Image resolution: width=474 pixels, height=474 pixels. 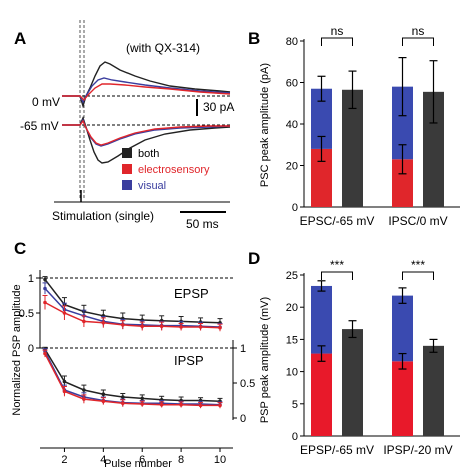 What do you see at coordinates (254, 258) in the screenshot?
I see `panel-letter-d: D` at bounding box center [254, 258].